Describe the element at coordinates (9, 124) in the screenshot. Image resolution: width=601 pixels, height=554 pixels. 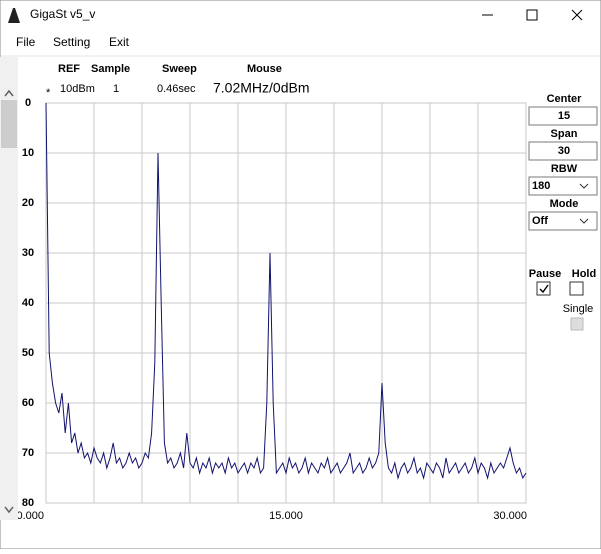
I see `scroll-thumb` at that location.